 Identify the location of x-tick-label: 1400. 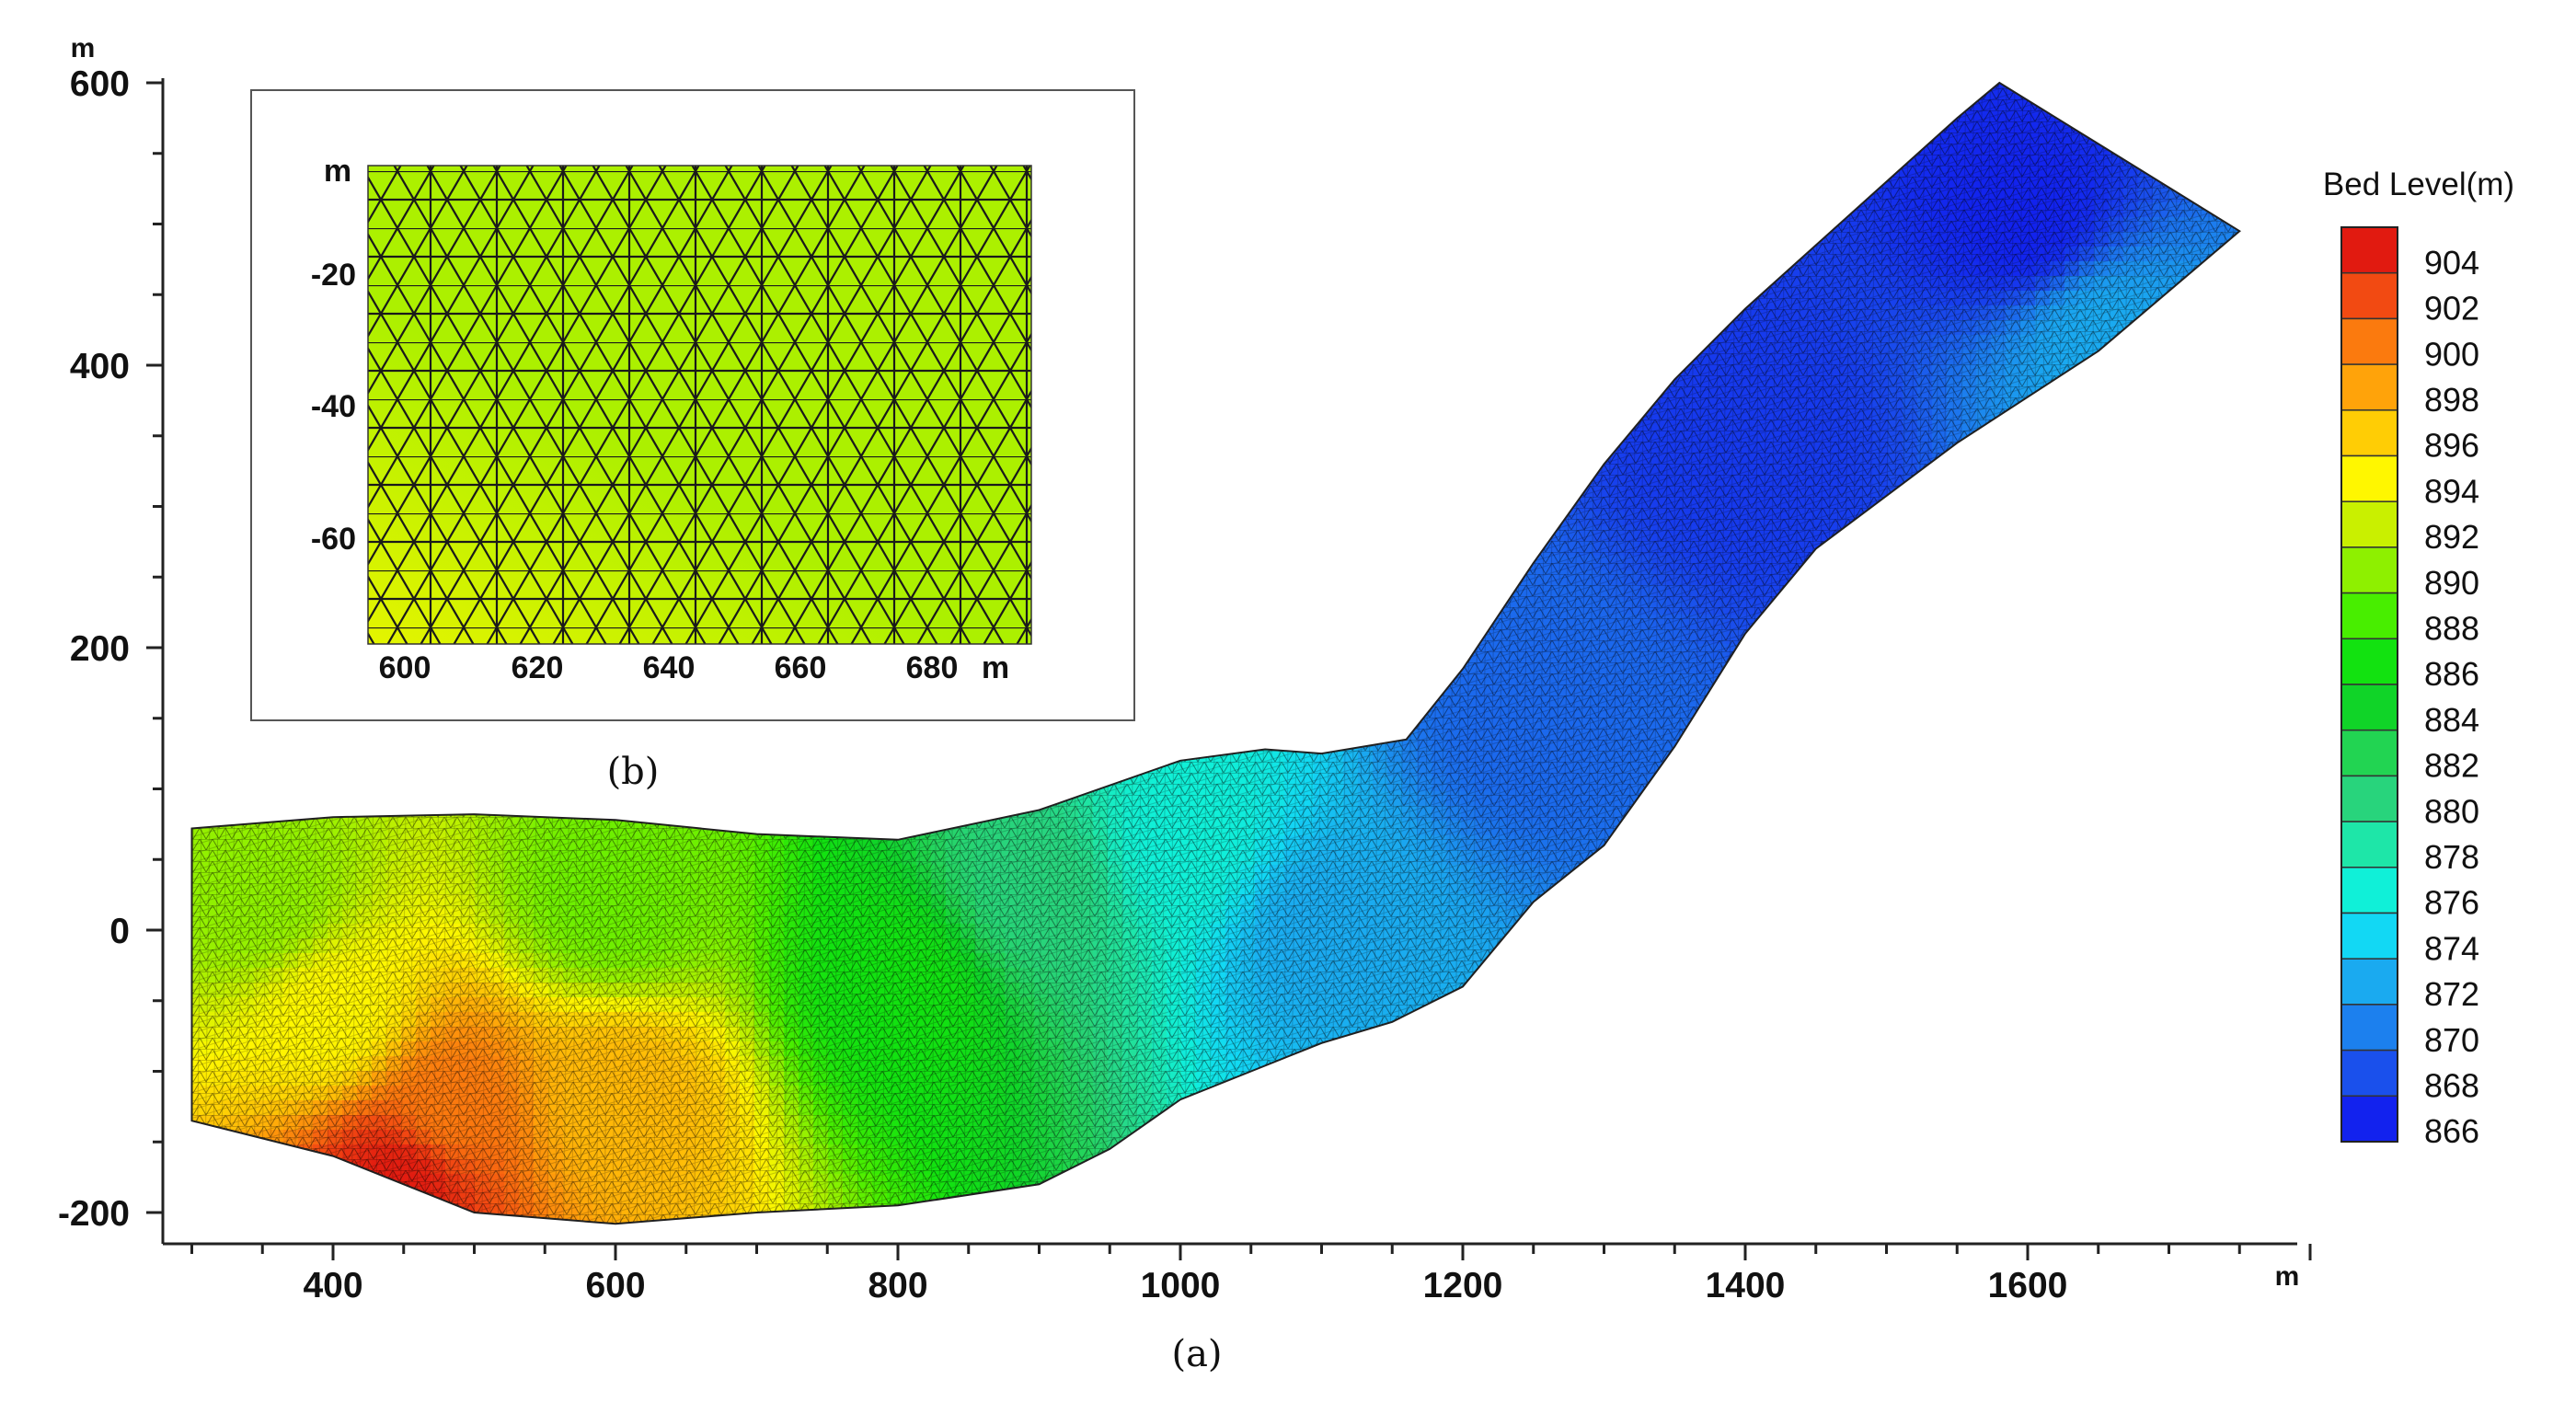
(1746, 1285).